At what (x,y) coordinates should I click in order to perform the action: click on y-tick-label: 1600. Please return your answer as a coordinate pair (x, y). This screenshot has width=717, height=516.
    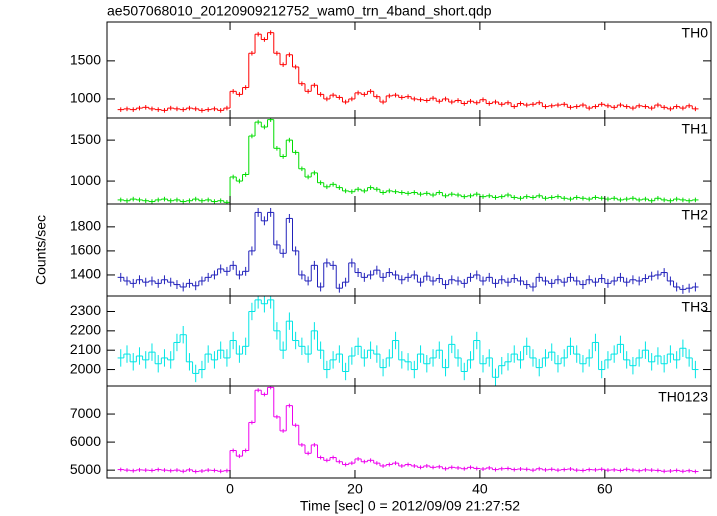
    Looking at the image, I should click on (85, 250).